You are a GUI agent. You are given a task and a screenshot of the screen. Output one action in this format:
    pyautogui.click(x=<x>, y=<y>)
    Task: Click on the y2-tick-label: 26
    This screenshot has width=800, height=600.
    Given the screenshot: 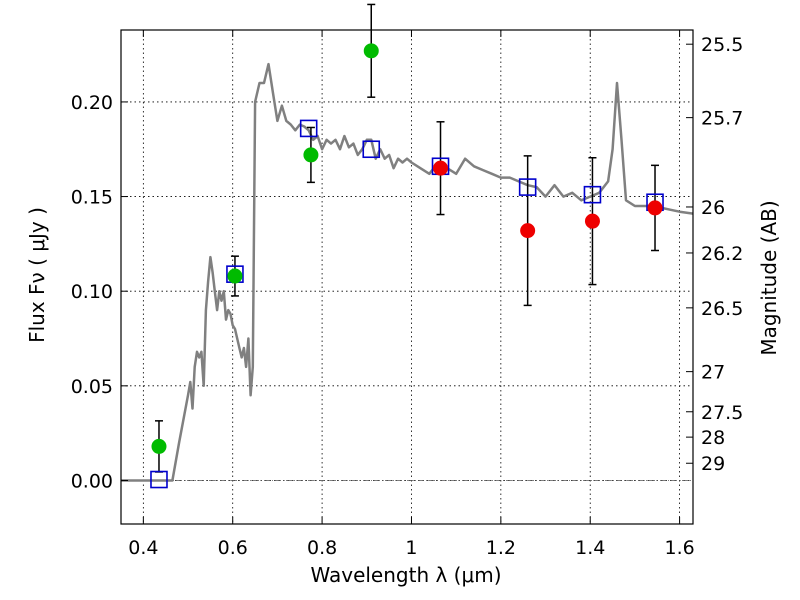 What is the action you would take?
    pyautogui.click(x=713, y=208)
    